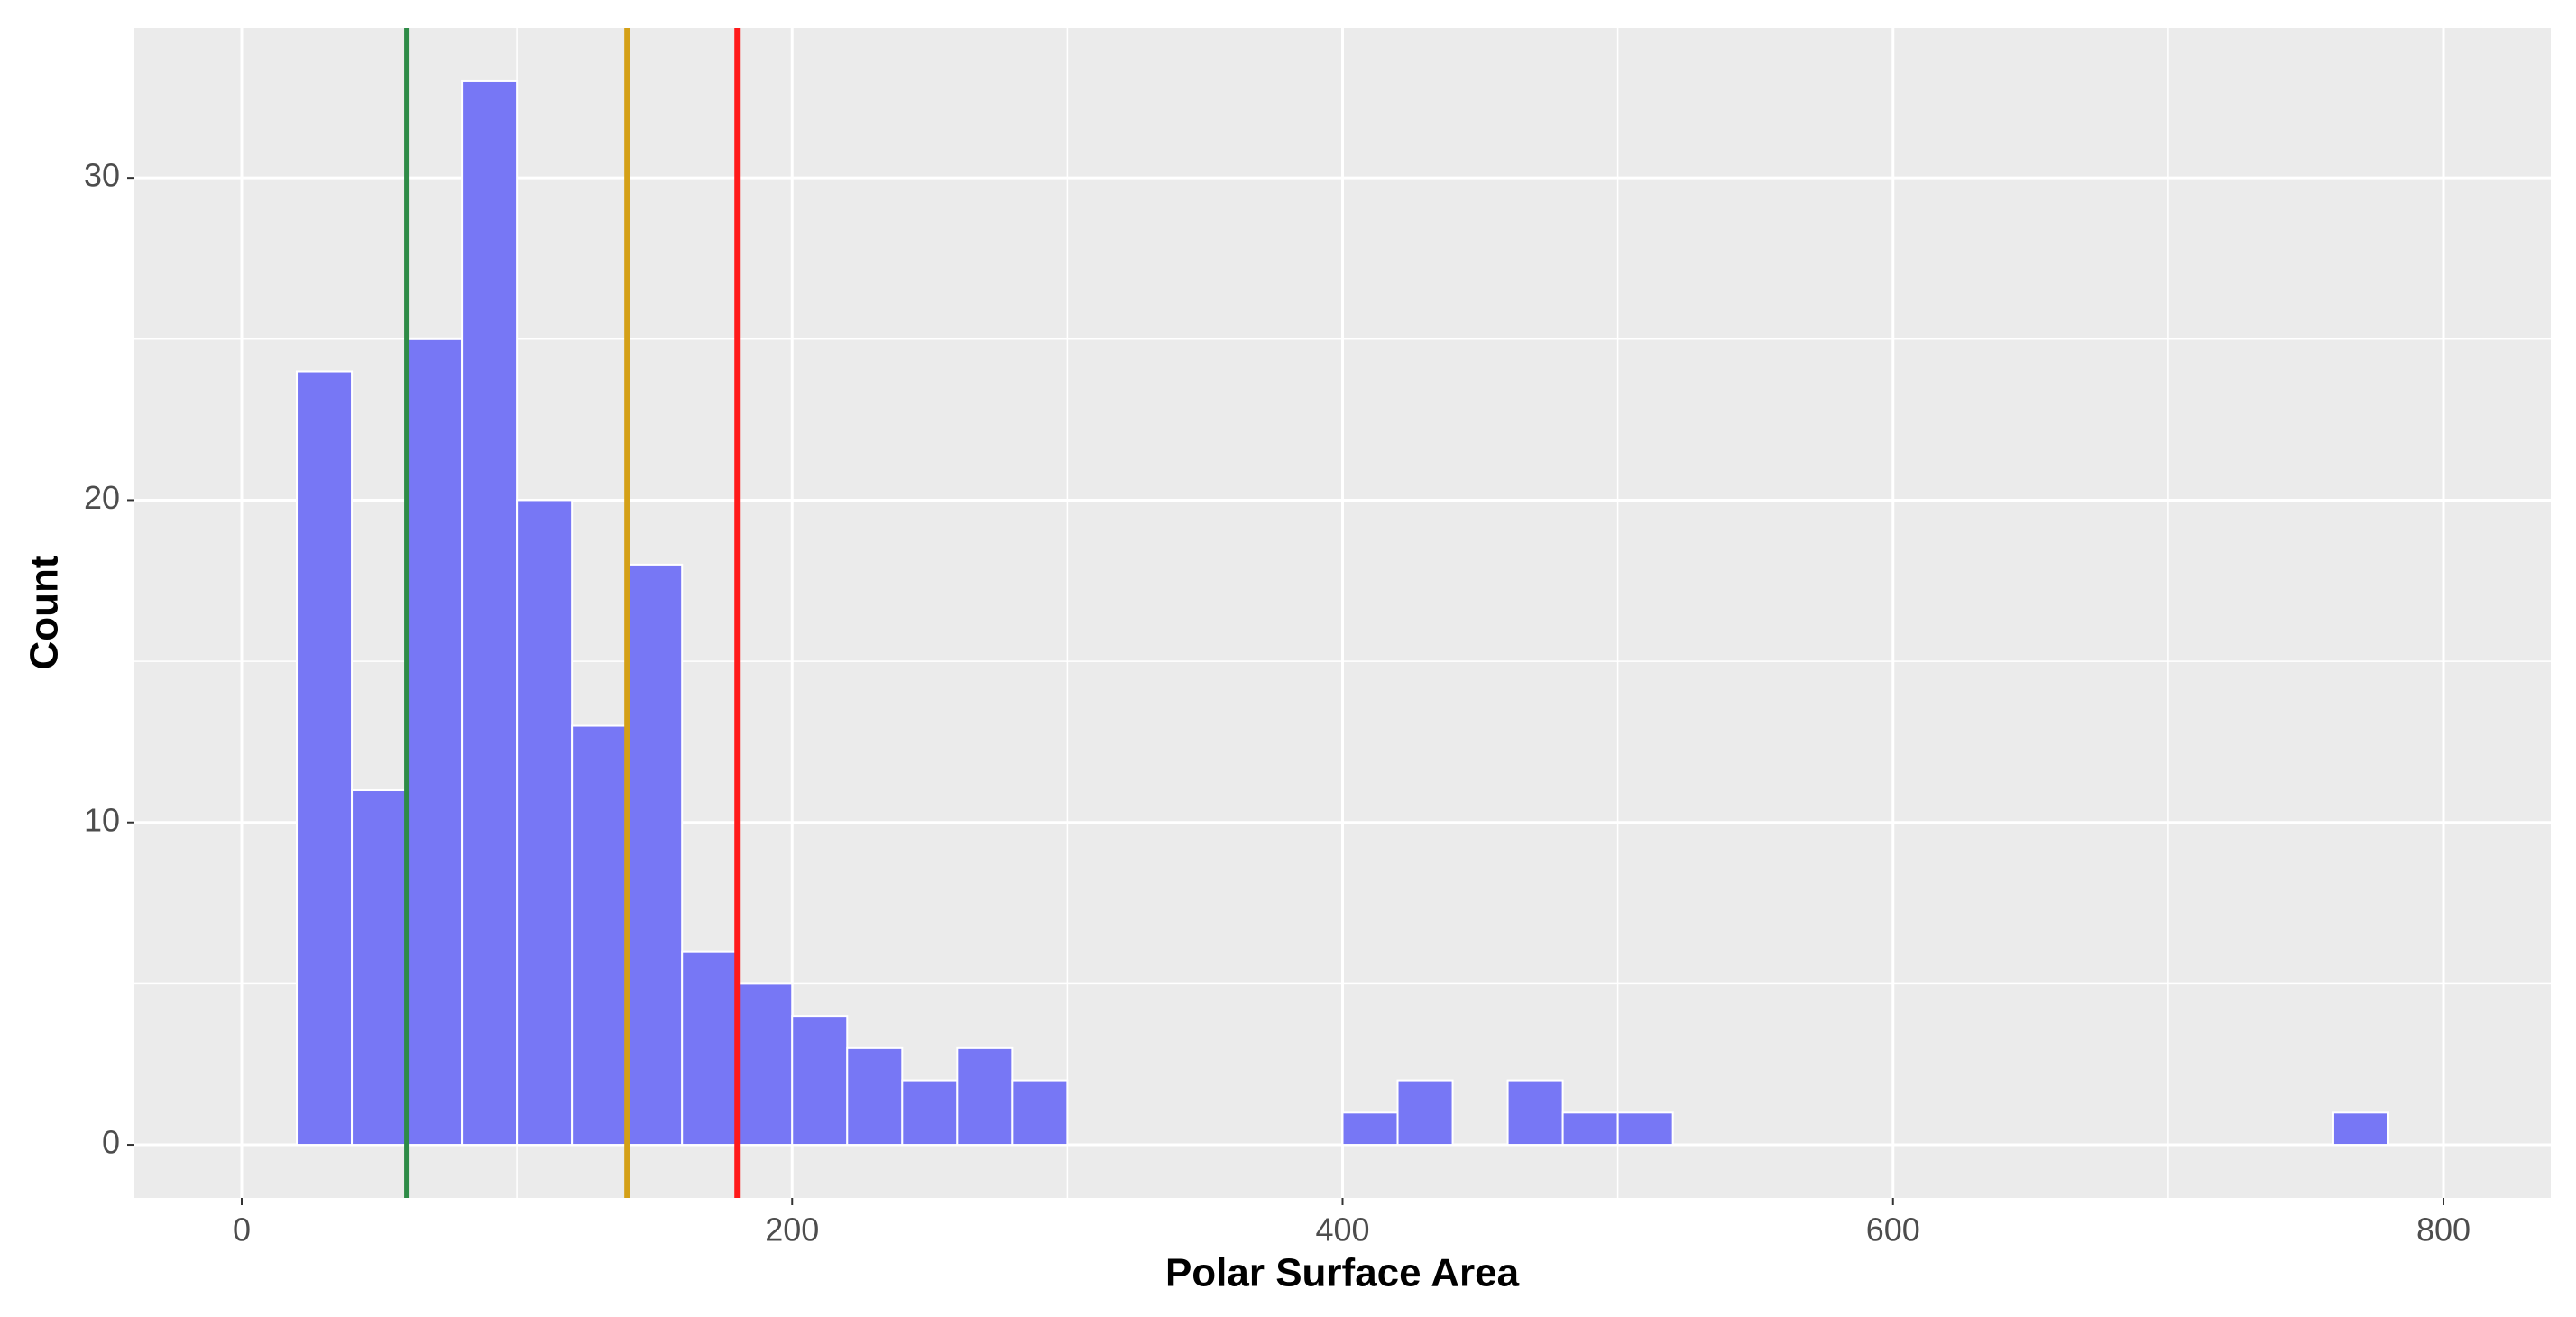 The width and height of the screenshot is (2576, 1317). I want to click on y-tick-label: 0, so click(111, 1143).